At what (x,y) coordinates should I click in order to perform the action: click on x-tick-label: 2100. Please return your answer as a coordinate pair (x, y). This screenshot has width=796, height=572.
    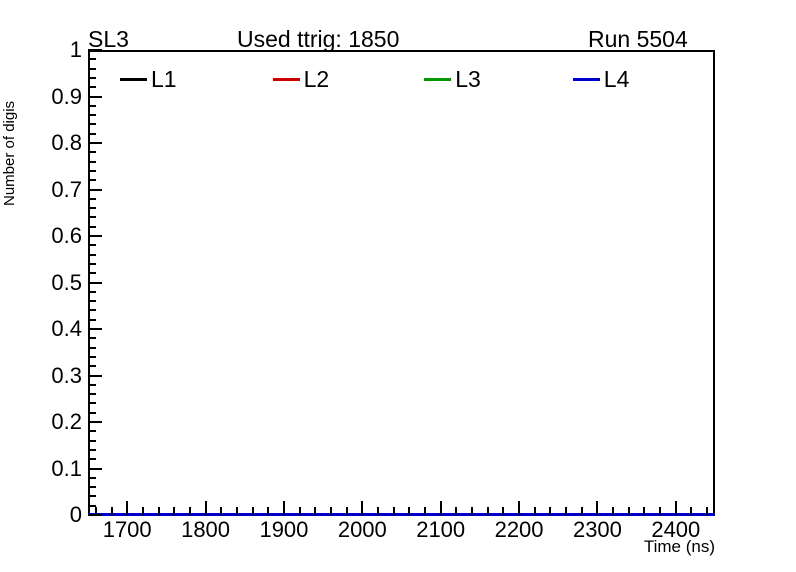
    Looking at the image, I should click on (441, 529).